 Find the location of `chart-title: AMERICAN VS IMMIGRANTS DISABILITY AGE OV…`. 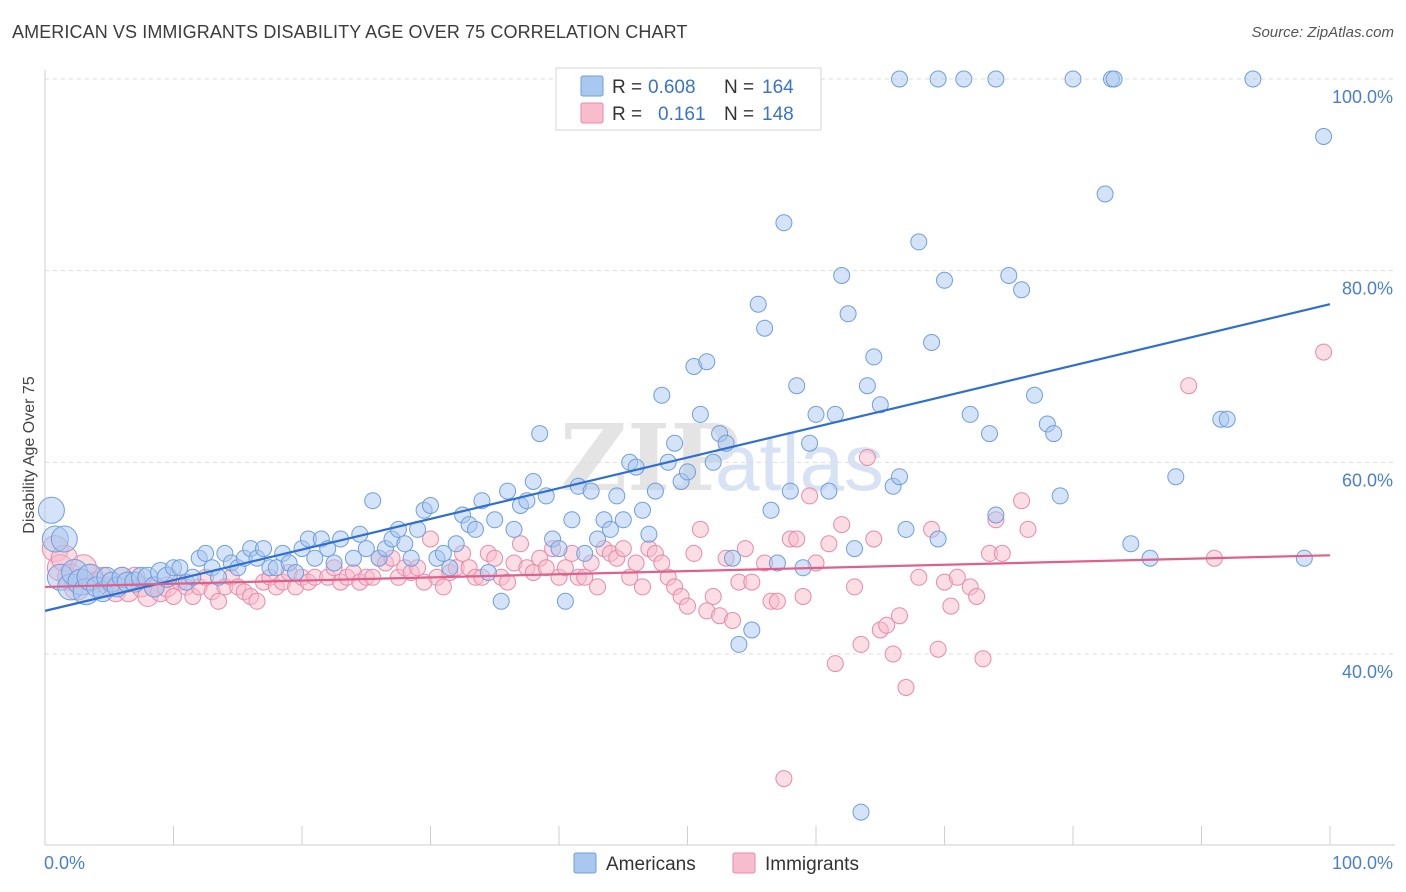

chart-title: AMERICAN VS IMMIGRANTS DISABILITY AGE OV… is located at coordinates (350, 32).